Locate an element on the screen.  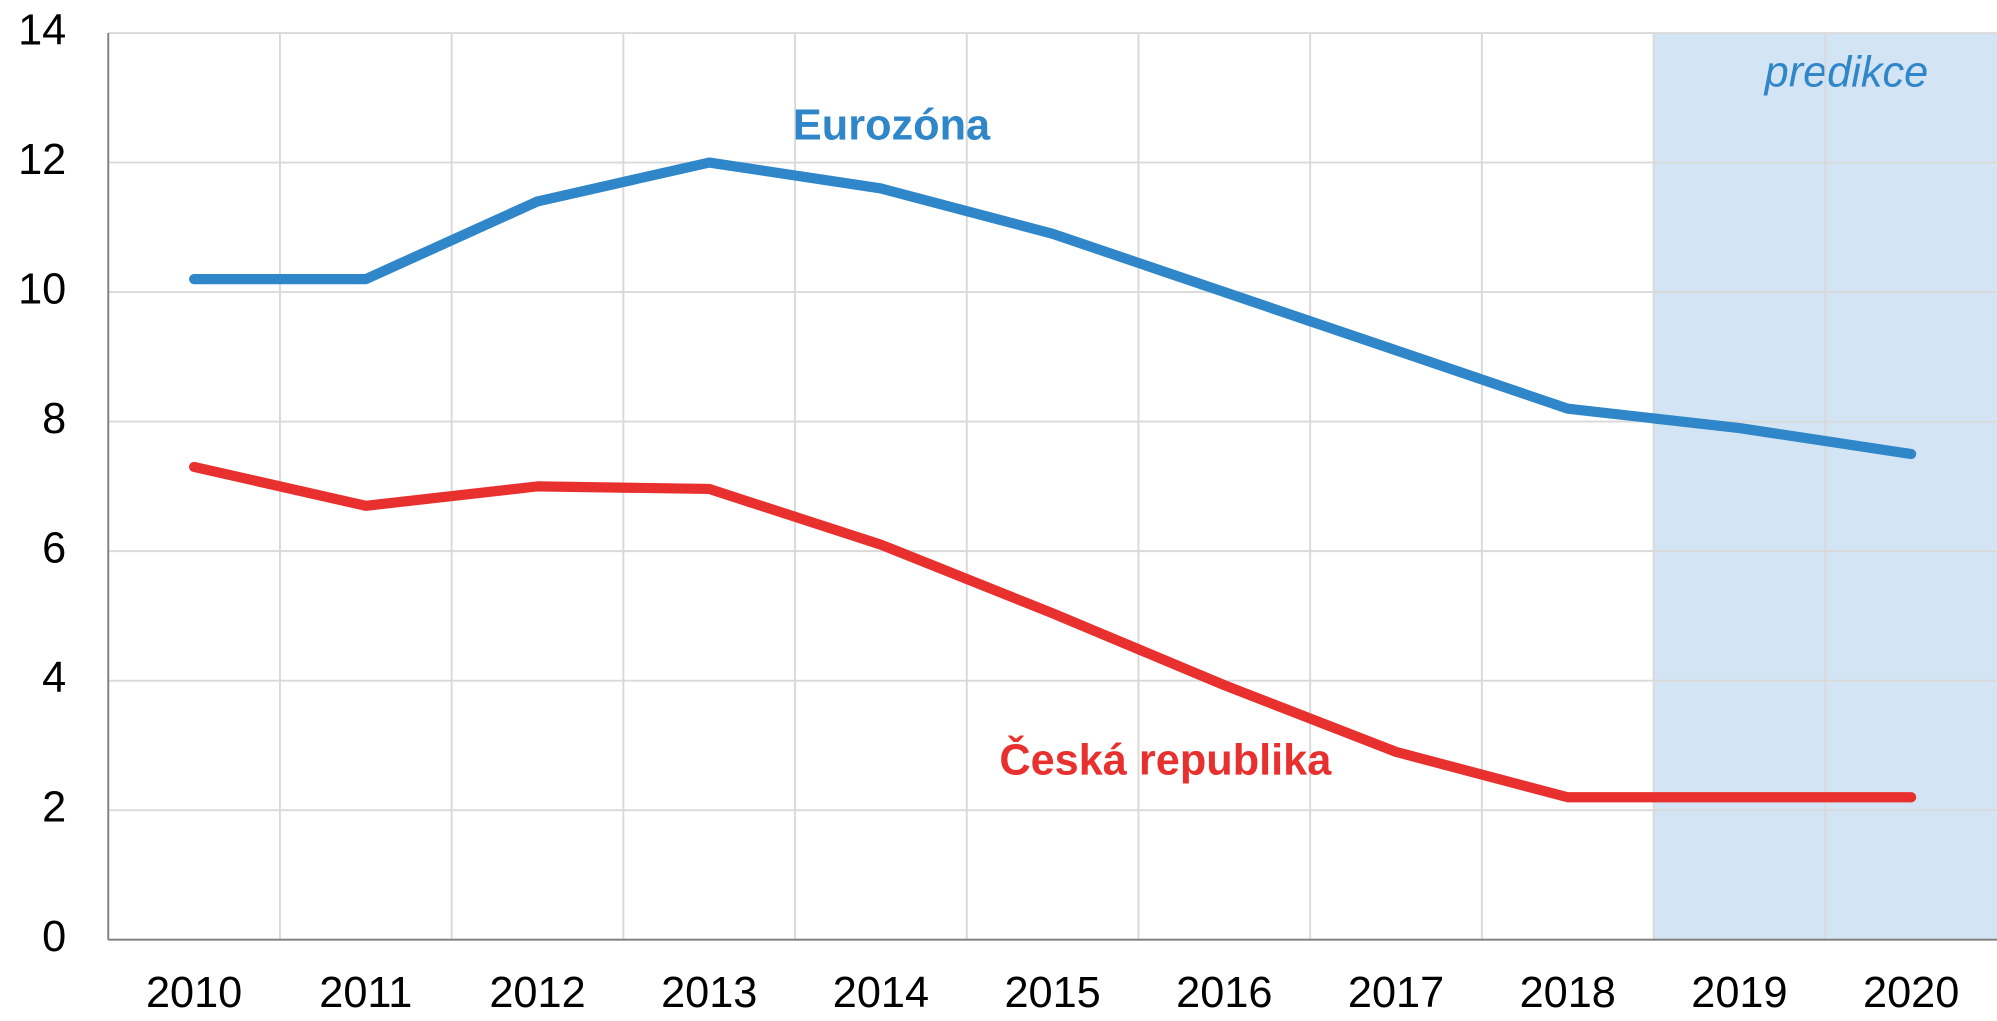
y-tick-label: 12 is located at coordinates (42, 160).